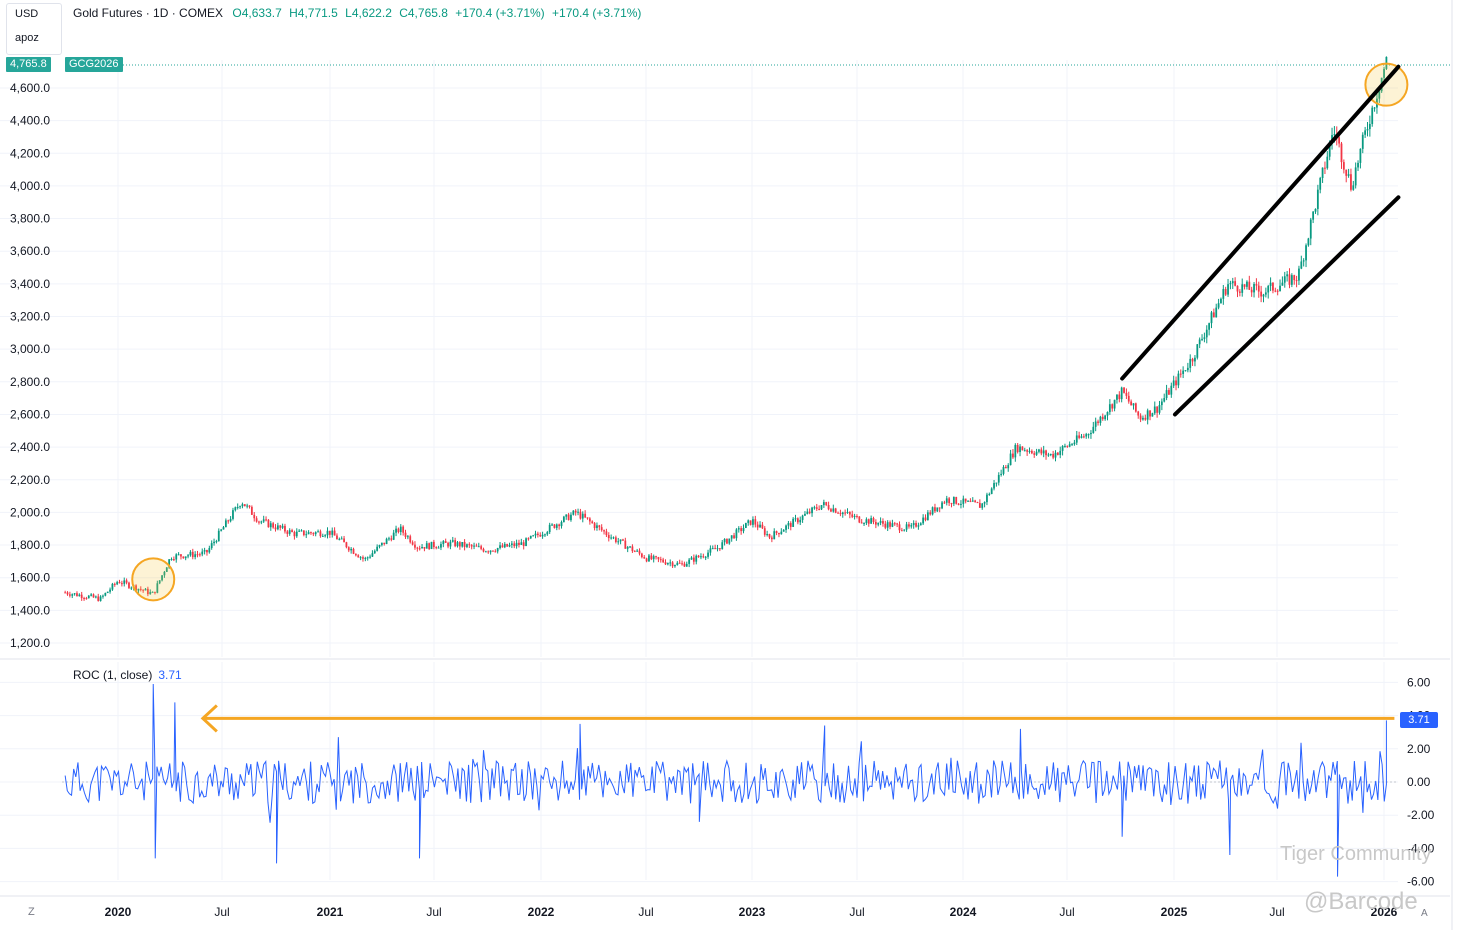  Describe the element at coordinates (1424, 913) in the screenshot. I see `auto-scale-button: A` at that location.